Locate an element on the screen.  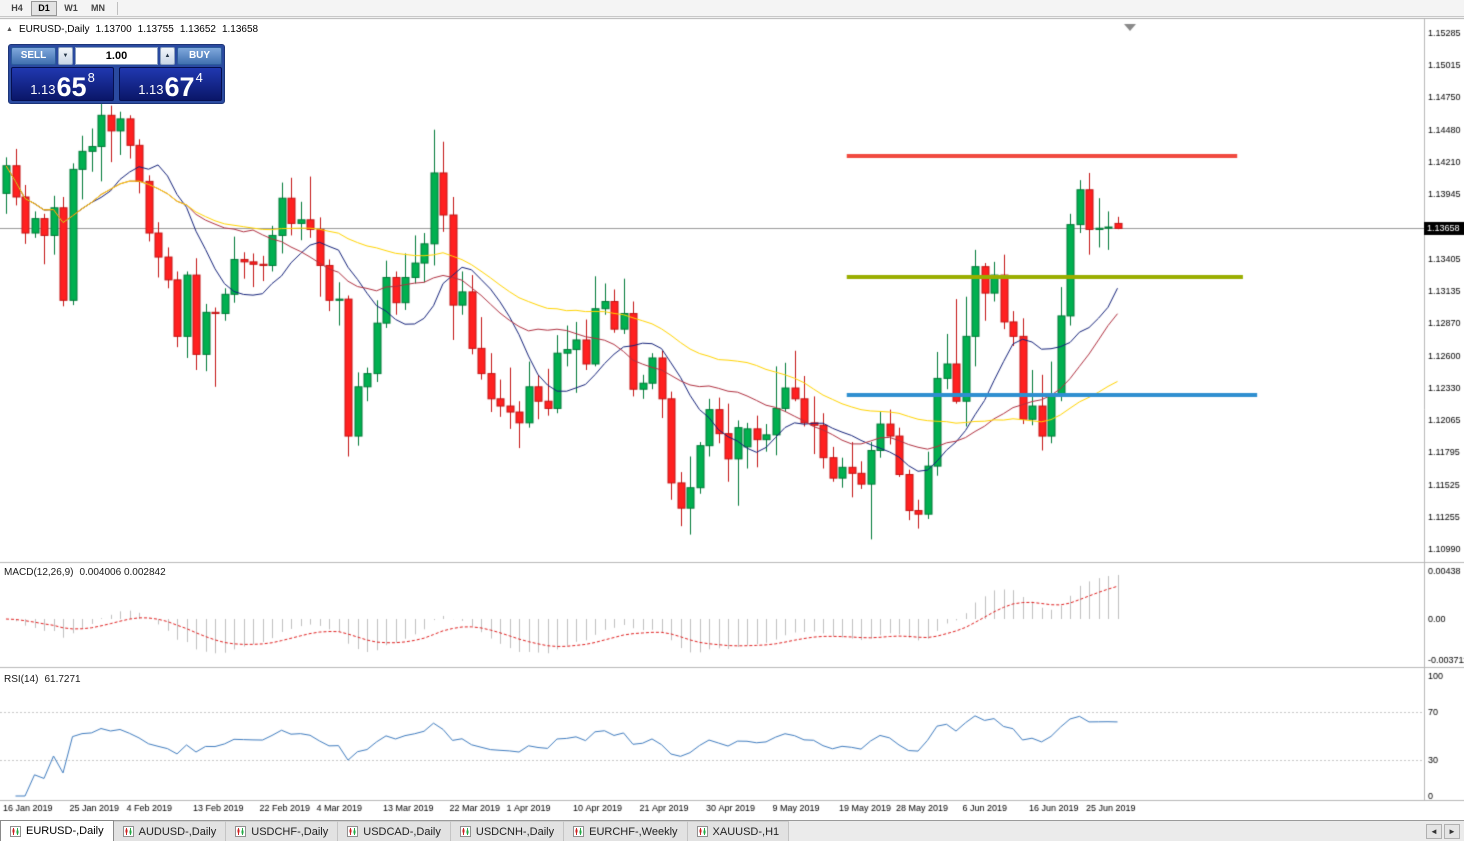
tab-usdchf-daily: USDCHF-,Daily is located at coordinates (282, 831).